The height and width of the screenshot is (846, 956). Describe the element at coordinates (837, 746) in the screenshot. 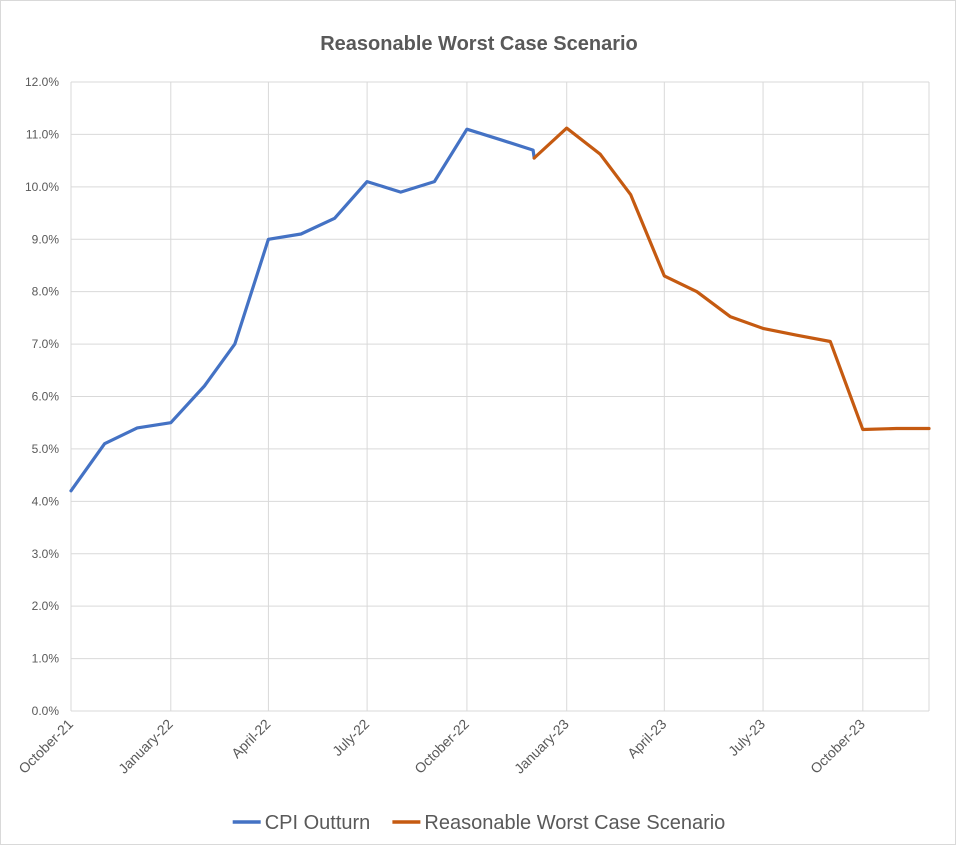

I see `x-tick-label: October-23` at that location.